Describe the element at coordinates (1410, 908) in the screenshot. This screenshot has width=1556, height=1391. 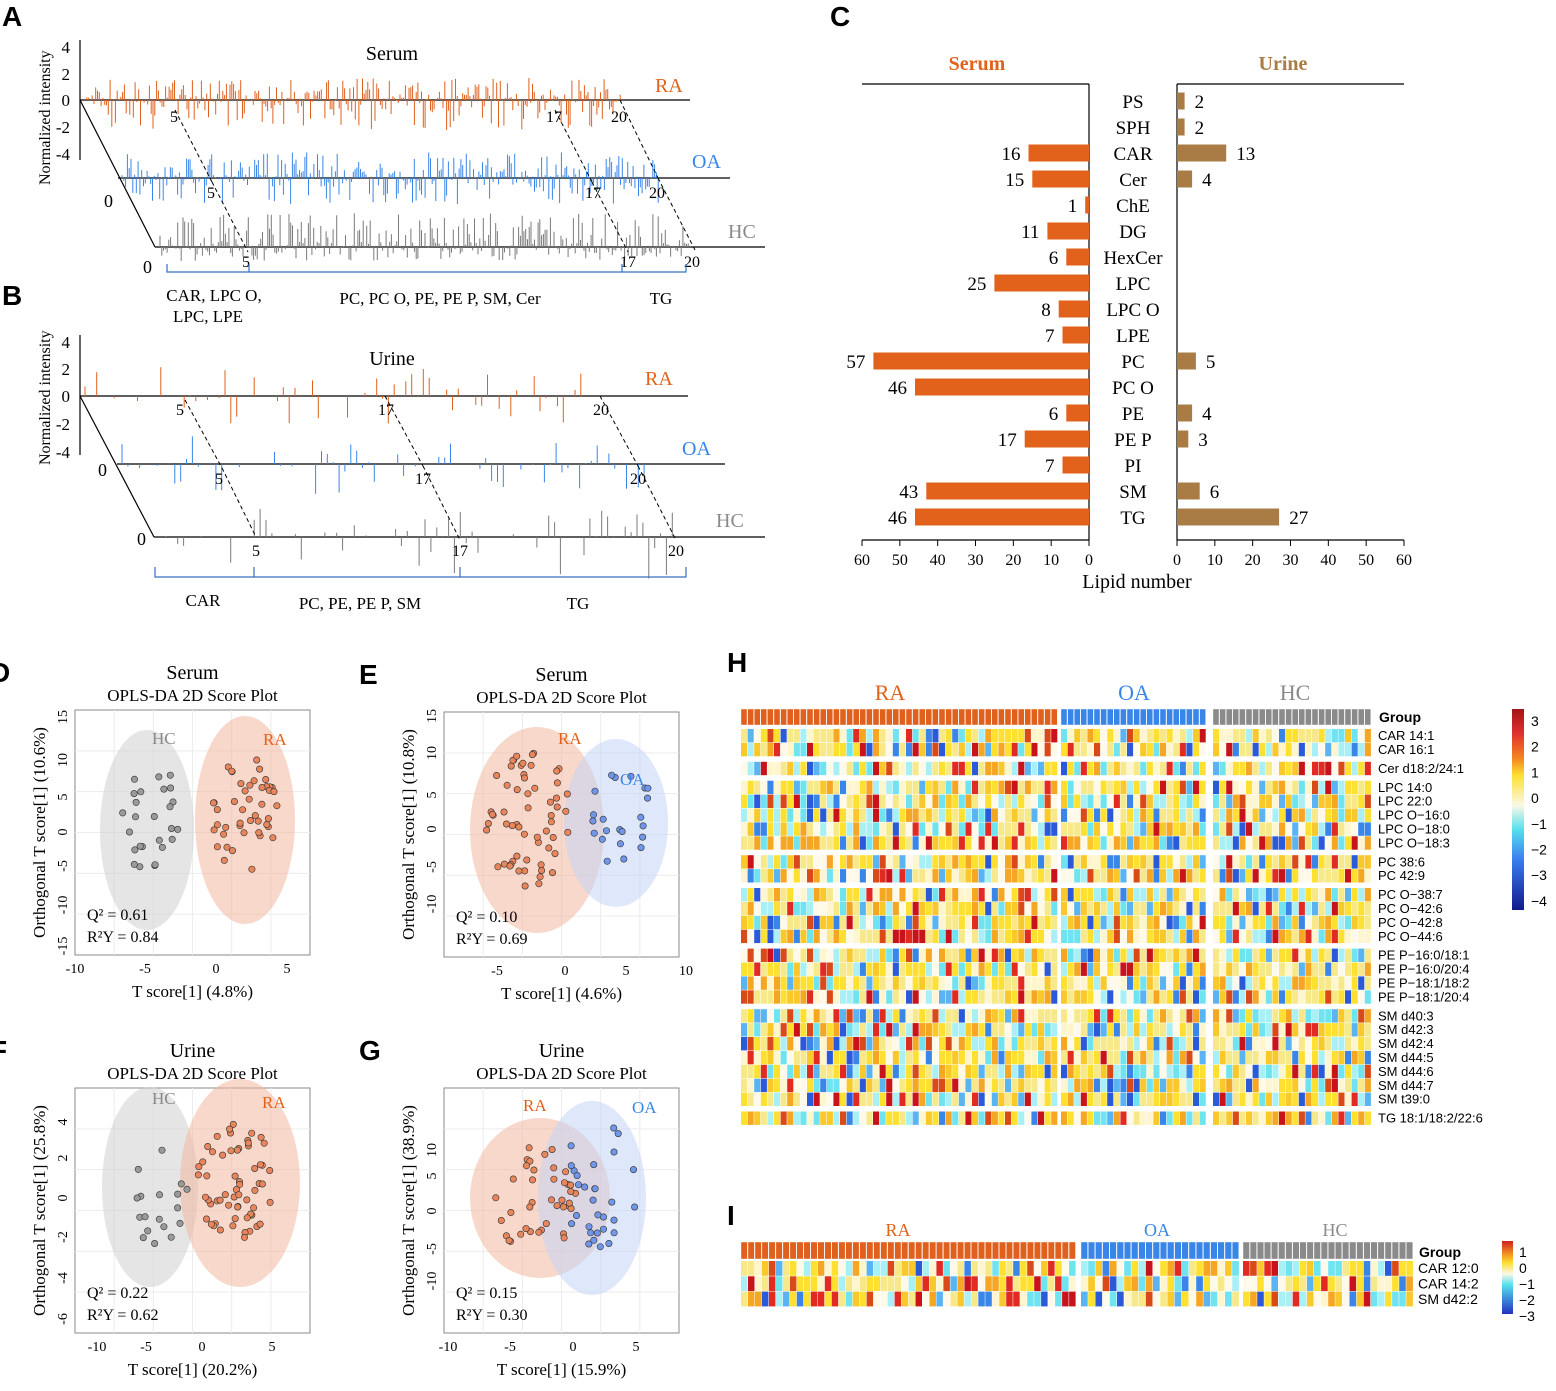
I see `heatmap-row-label: PC O−42:6` at that location.